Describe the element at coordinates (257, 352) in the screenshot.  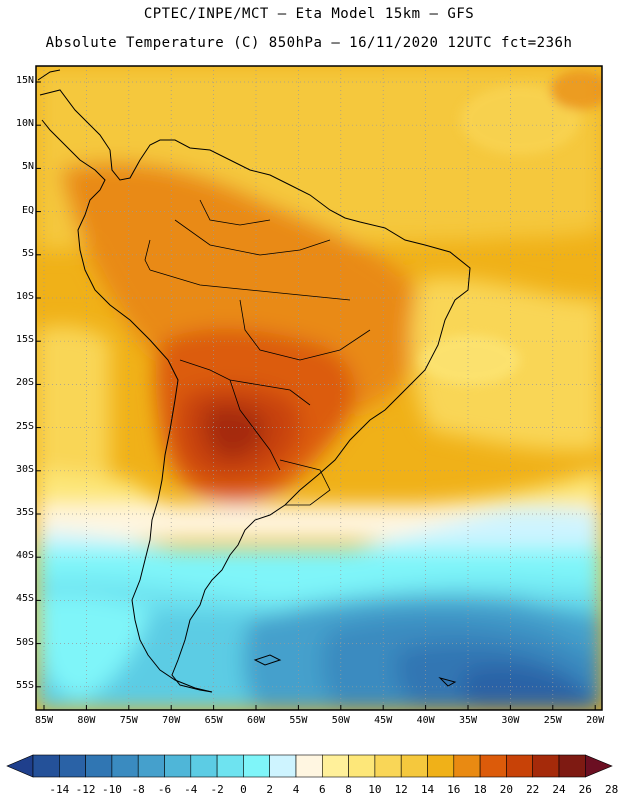
I see `country-borders` at that location.